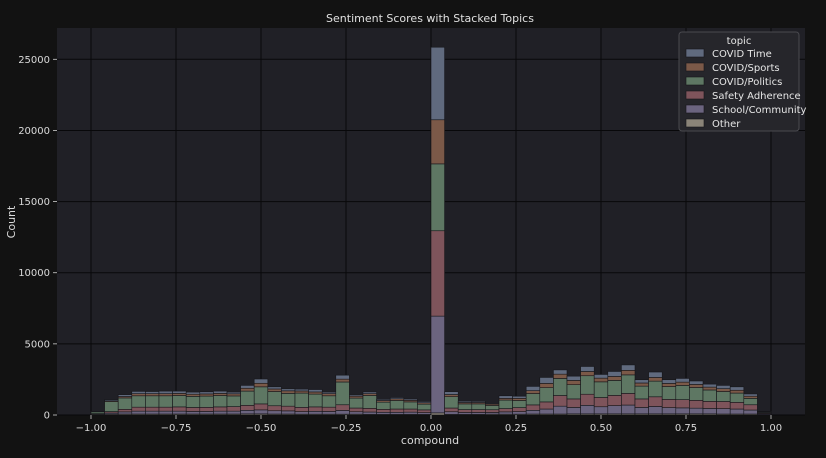  Describe the element at coordinates (756, 96) in the screenshot. I see `legend-label: Safety Adherence` at that location.